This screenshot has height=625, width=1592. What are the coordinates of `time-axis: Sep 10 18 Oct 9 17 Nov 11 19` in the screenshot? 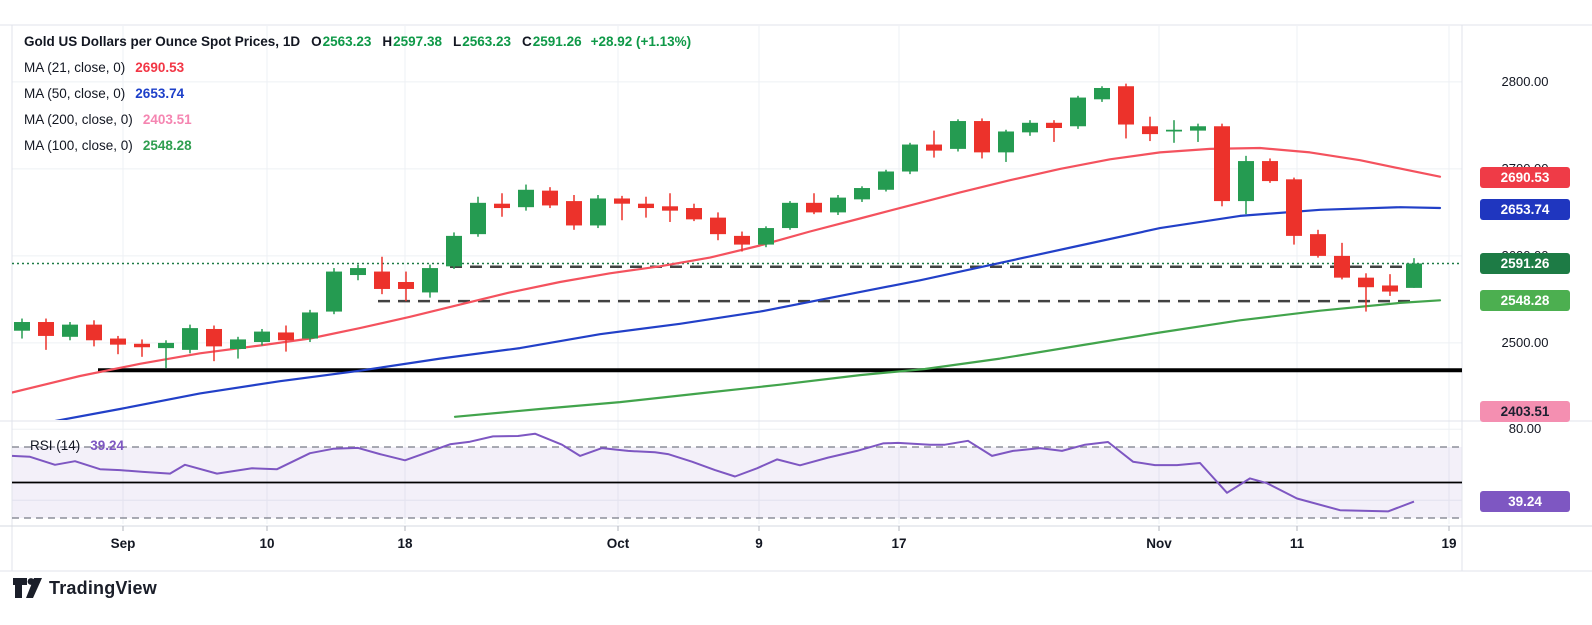 It's located at (796, 548).